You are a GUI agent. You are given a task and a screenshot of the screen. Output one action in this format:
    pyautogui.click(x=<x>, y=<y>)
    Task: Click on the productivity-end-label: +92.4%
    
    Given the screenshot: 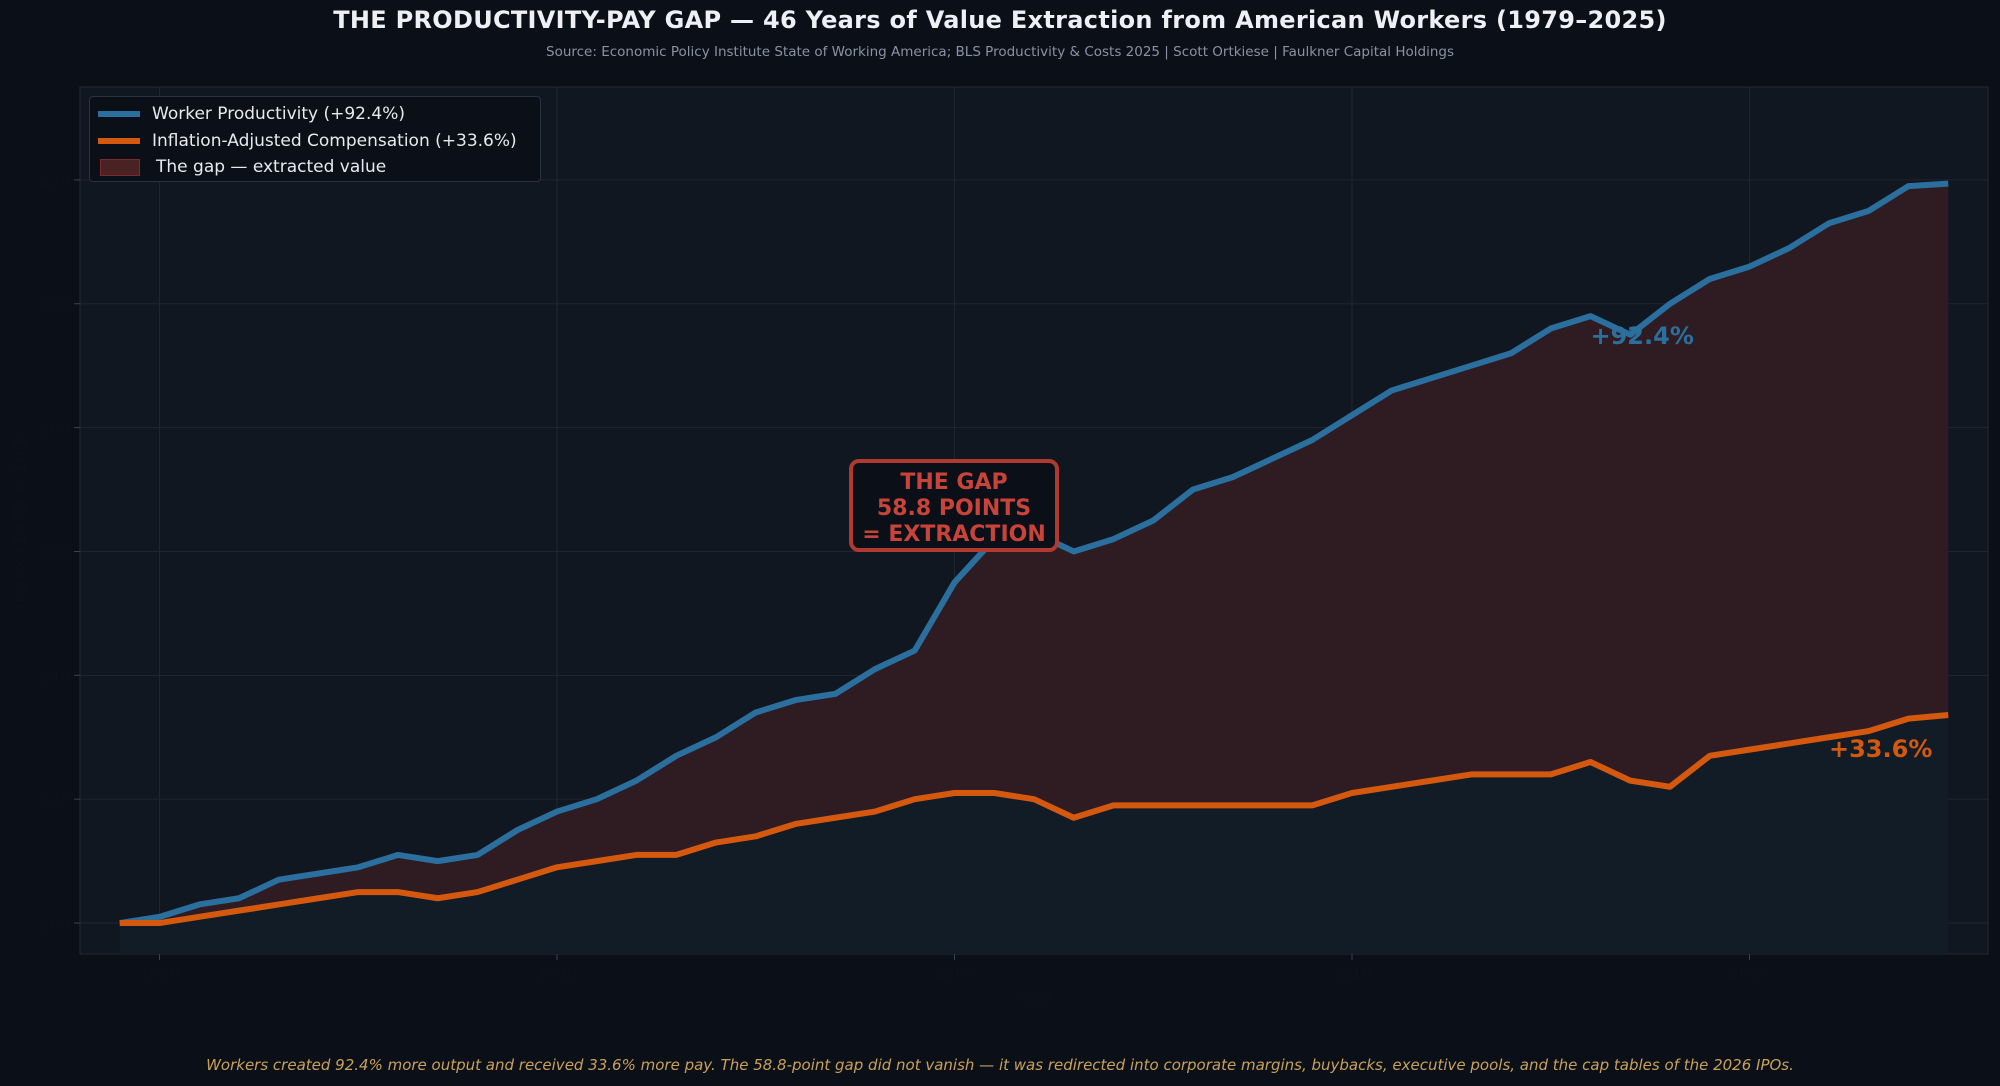 What is the action you would take?
    pyautogui.click(x=1642, y=336)
    